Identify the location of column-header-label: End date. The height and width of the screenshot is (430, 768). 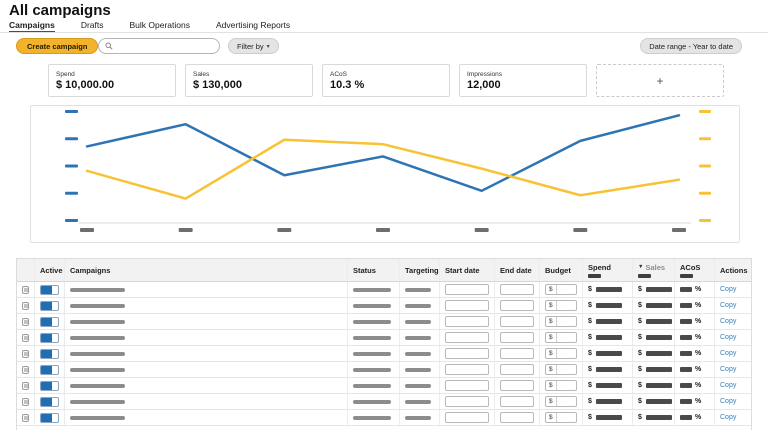
(516, 270).